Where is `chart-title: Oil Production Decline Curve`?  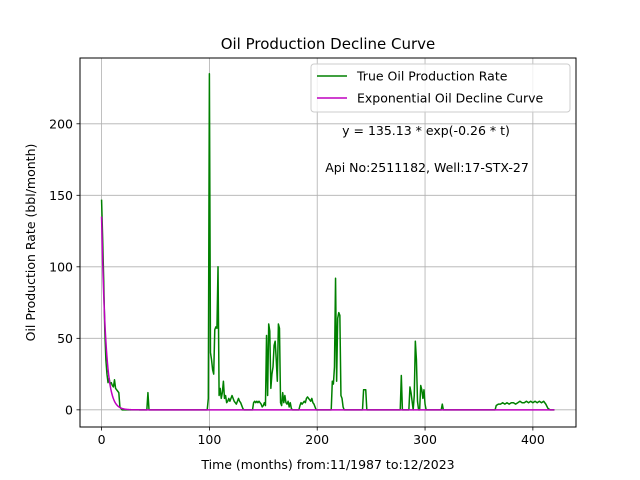
chart-title: Oil Production Decline Curve is located at coordinates (328, 44).